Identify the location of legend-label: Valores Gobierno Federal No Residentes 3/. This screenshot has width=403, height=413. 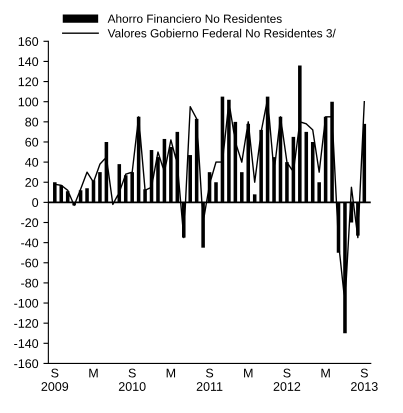
(222, 33).